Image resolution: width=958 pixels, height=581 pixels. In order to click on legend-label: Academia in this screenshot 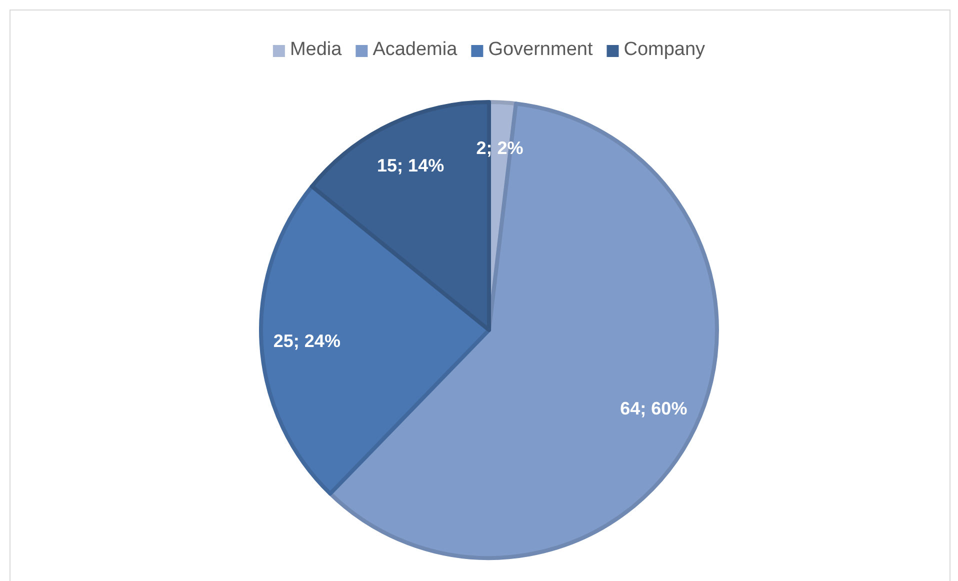, I will do `click(415, 49)`.